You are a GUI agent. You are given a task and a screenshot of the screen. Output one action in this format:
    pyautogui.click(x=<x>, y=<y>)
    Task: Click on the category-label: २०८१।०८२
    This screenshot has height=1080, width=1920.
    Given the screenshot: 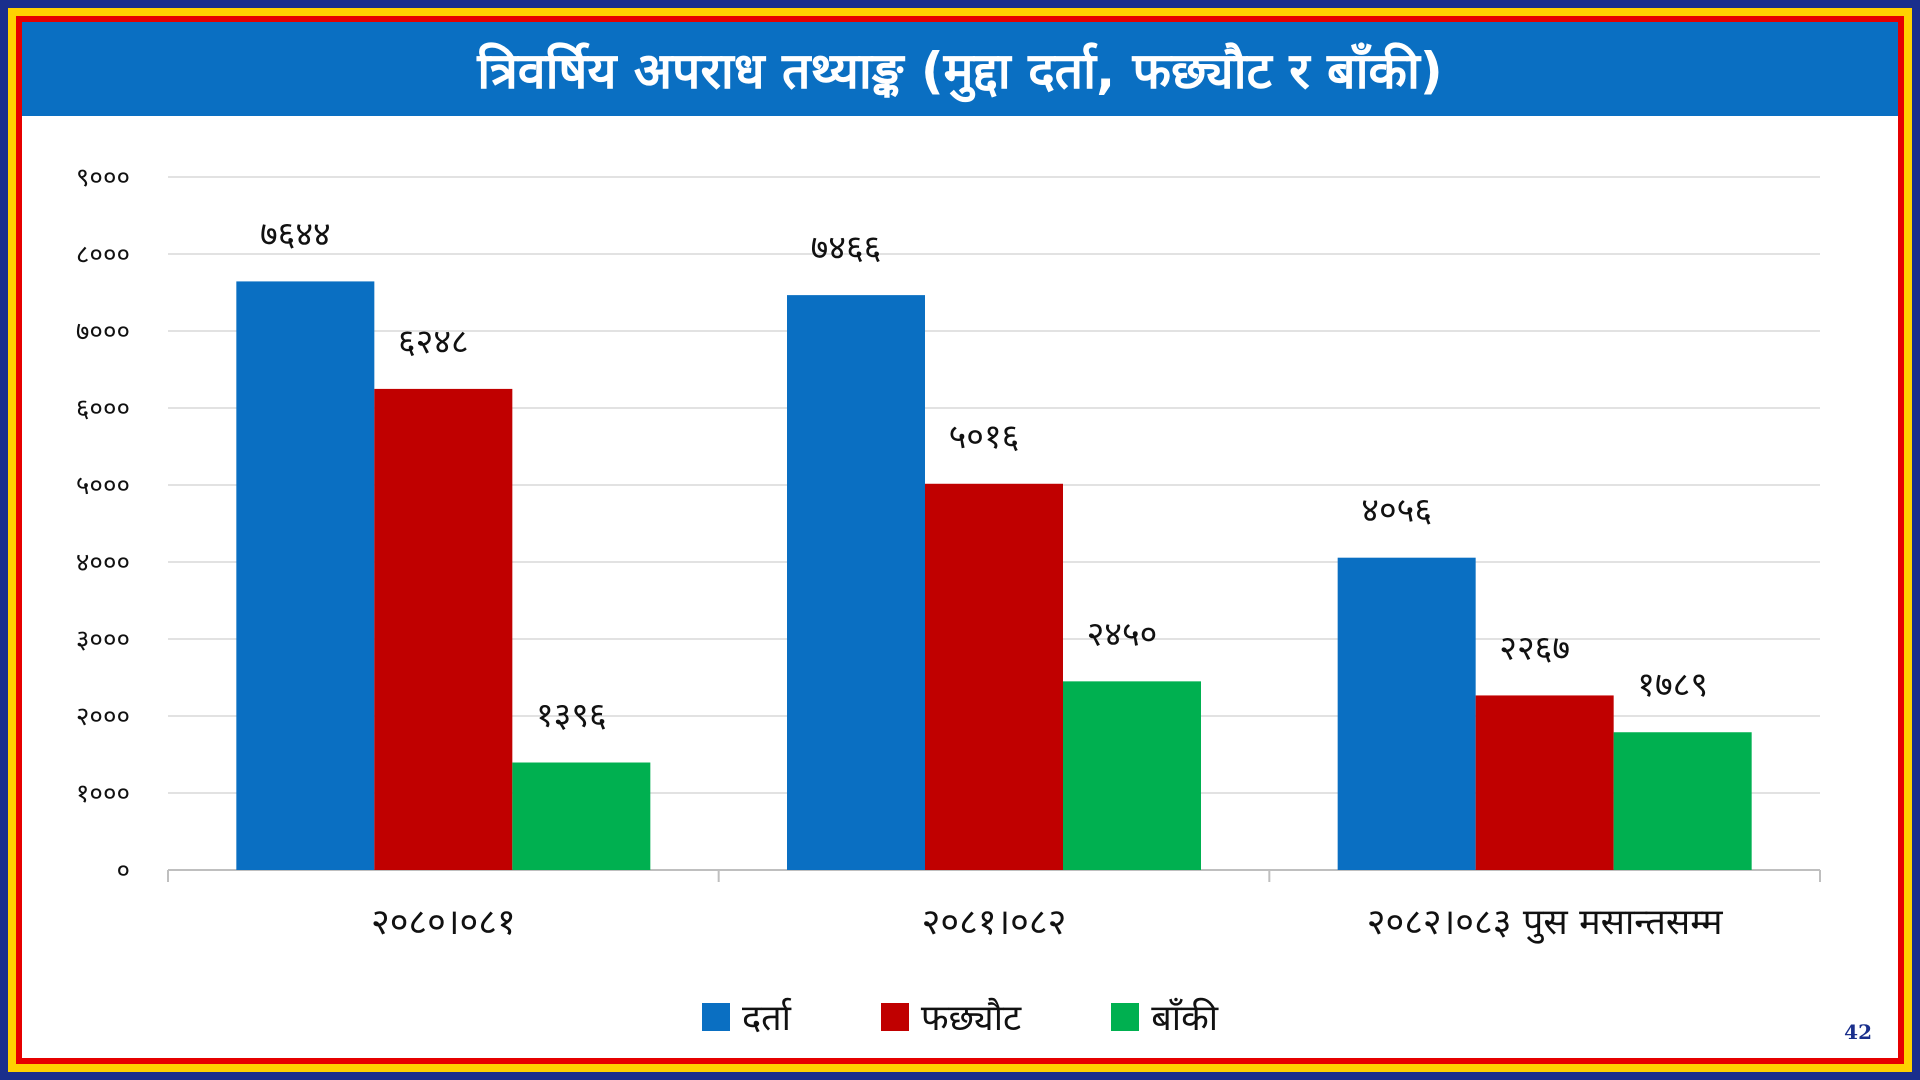 What is the action you would take?
    pyautogui.click(x=994, y=922)
    